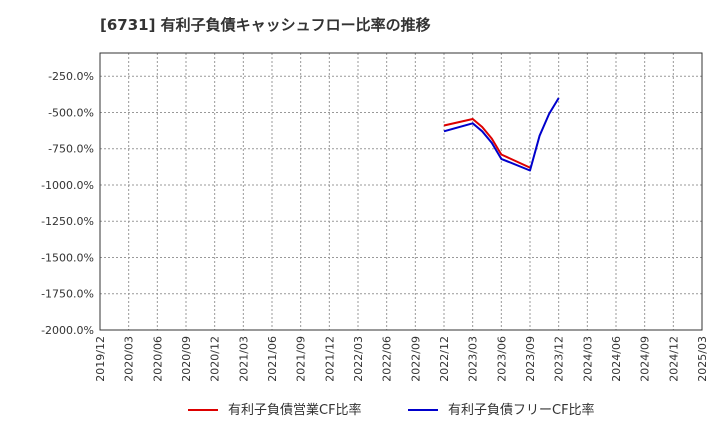 The image size is (720, 440). What do you see at coordinates (129, 359) in the screenshot?
I see `x-tick-label: 2020/03` at bounding box center [129, 359].